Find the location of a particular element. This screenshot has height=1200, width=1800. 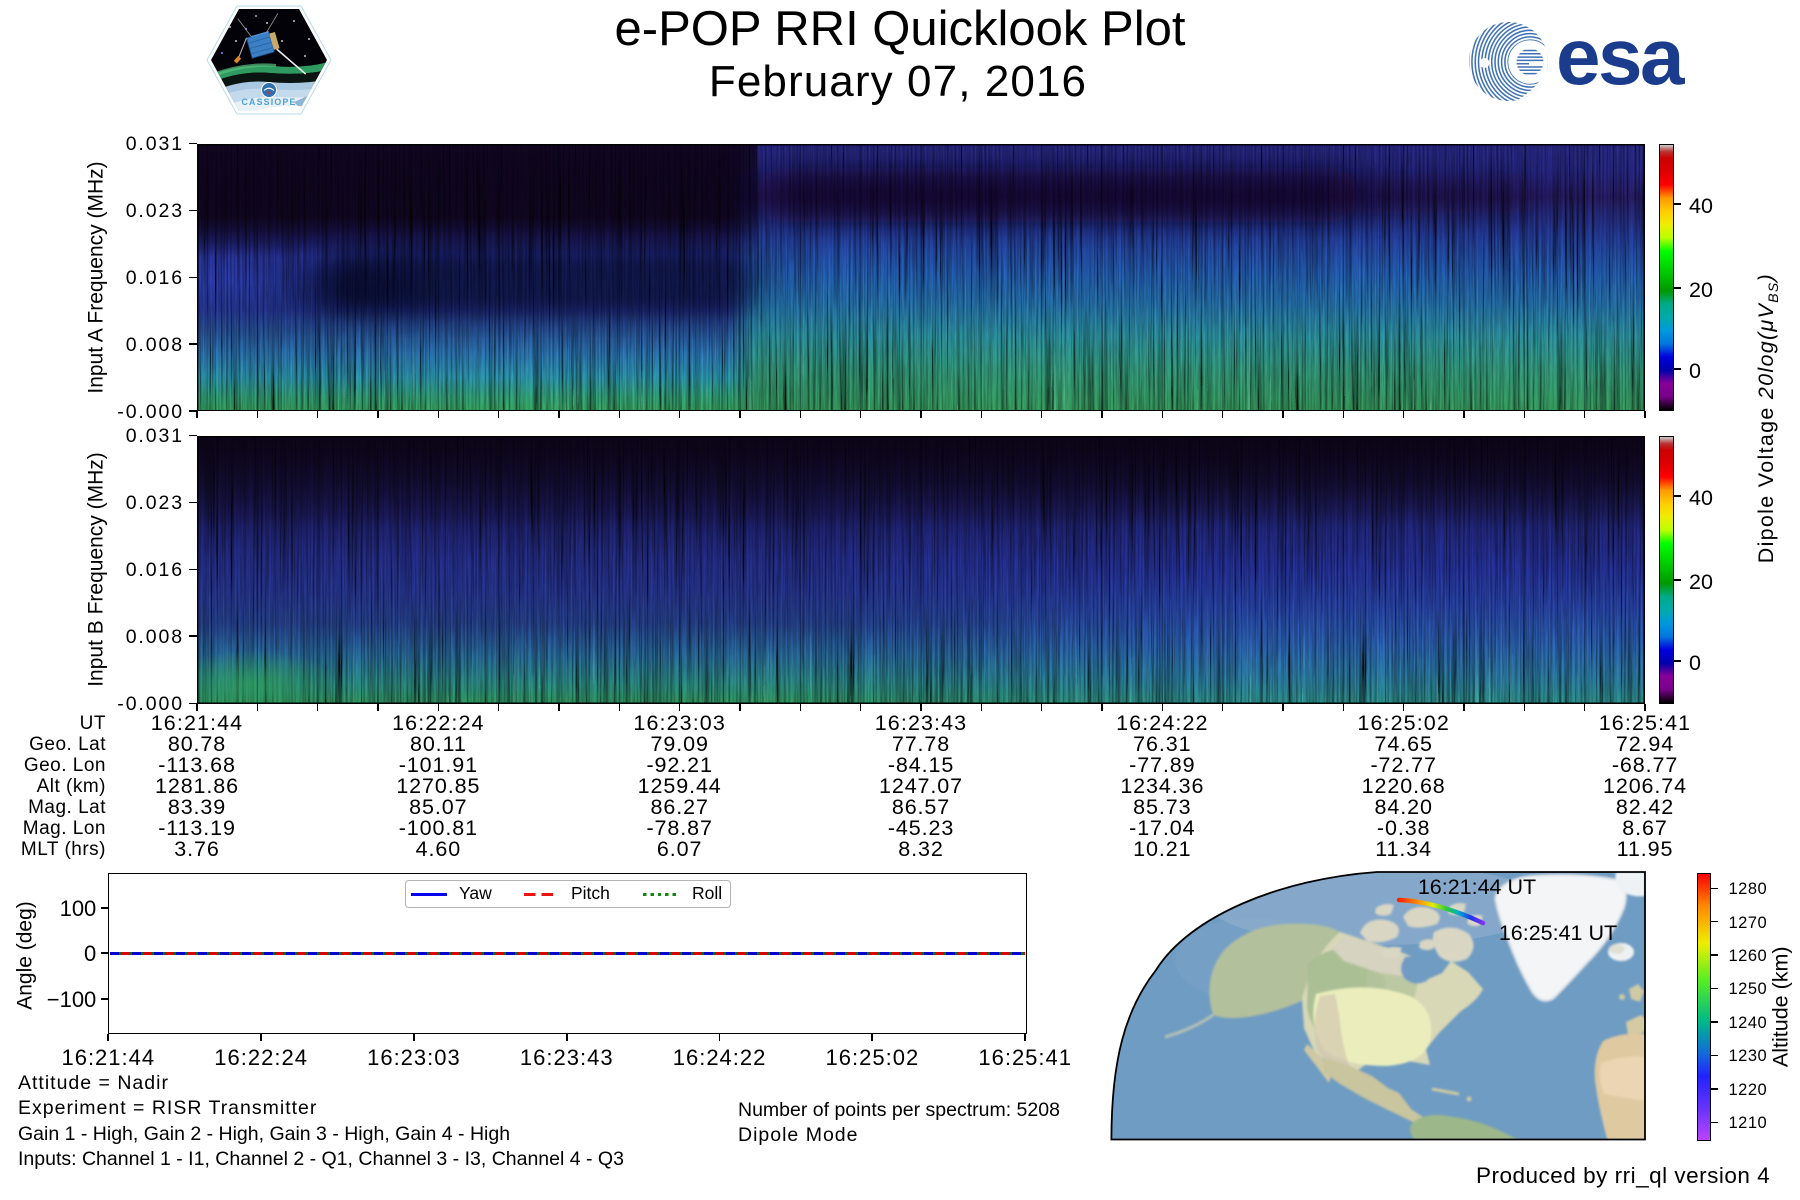

svg-text: CASSIOPE is located at coordinates (268, 102).